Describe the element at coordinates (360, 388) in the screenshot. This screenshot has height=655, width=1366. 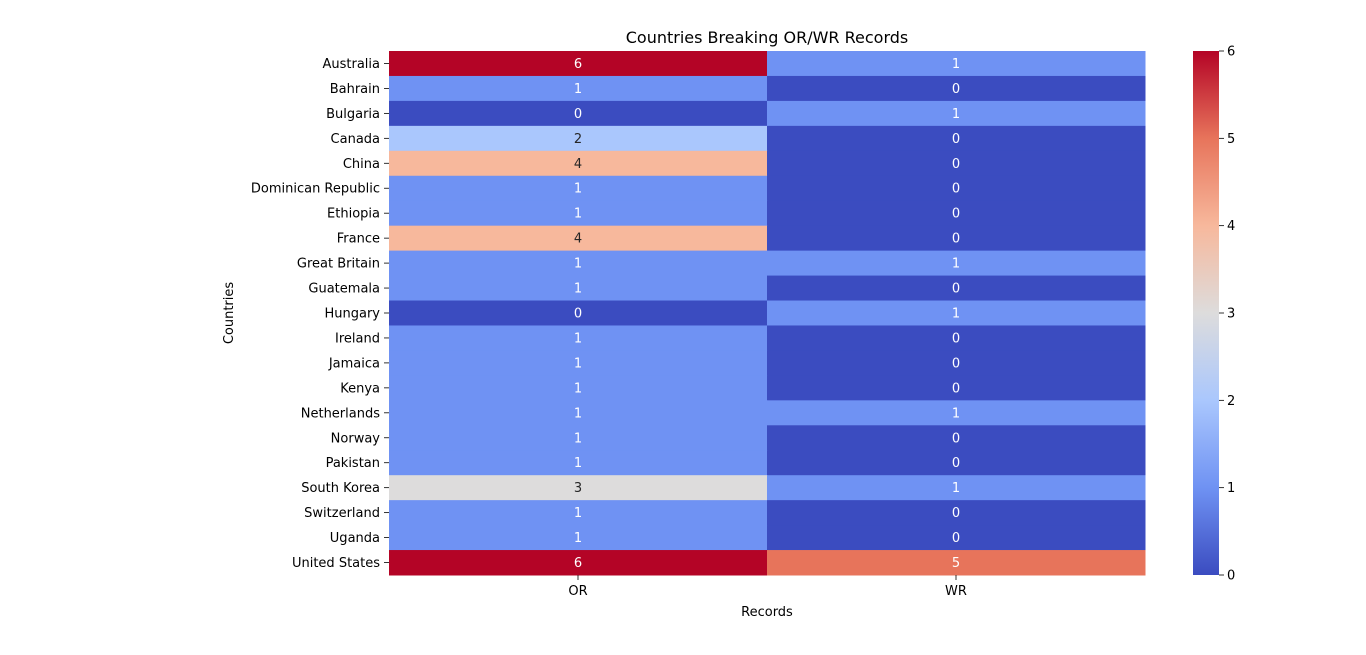
I see `y-tick-label: Kenya` at that location.